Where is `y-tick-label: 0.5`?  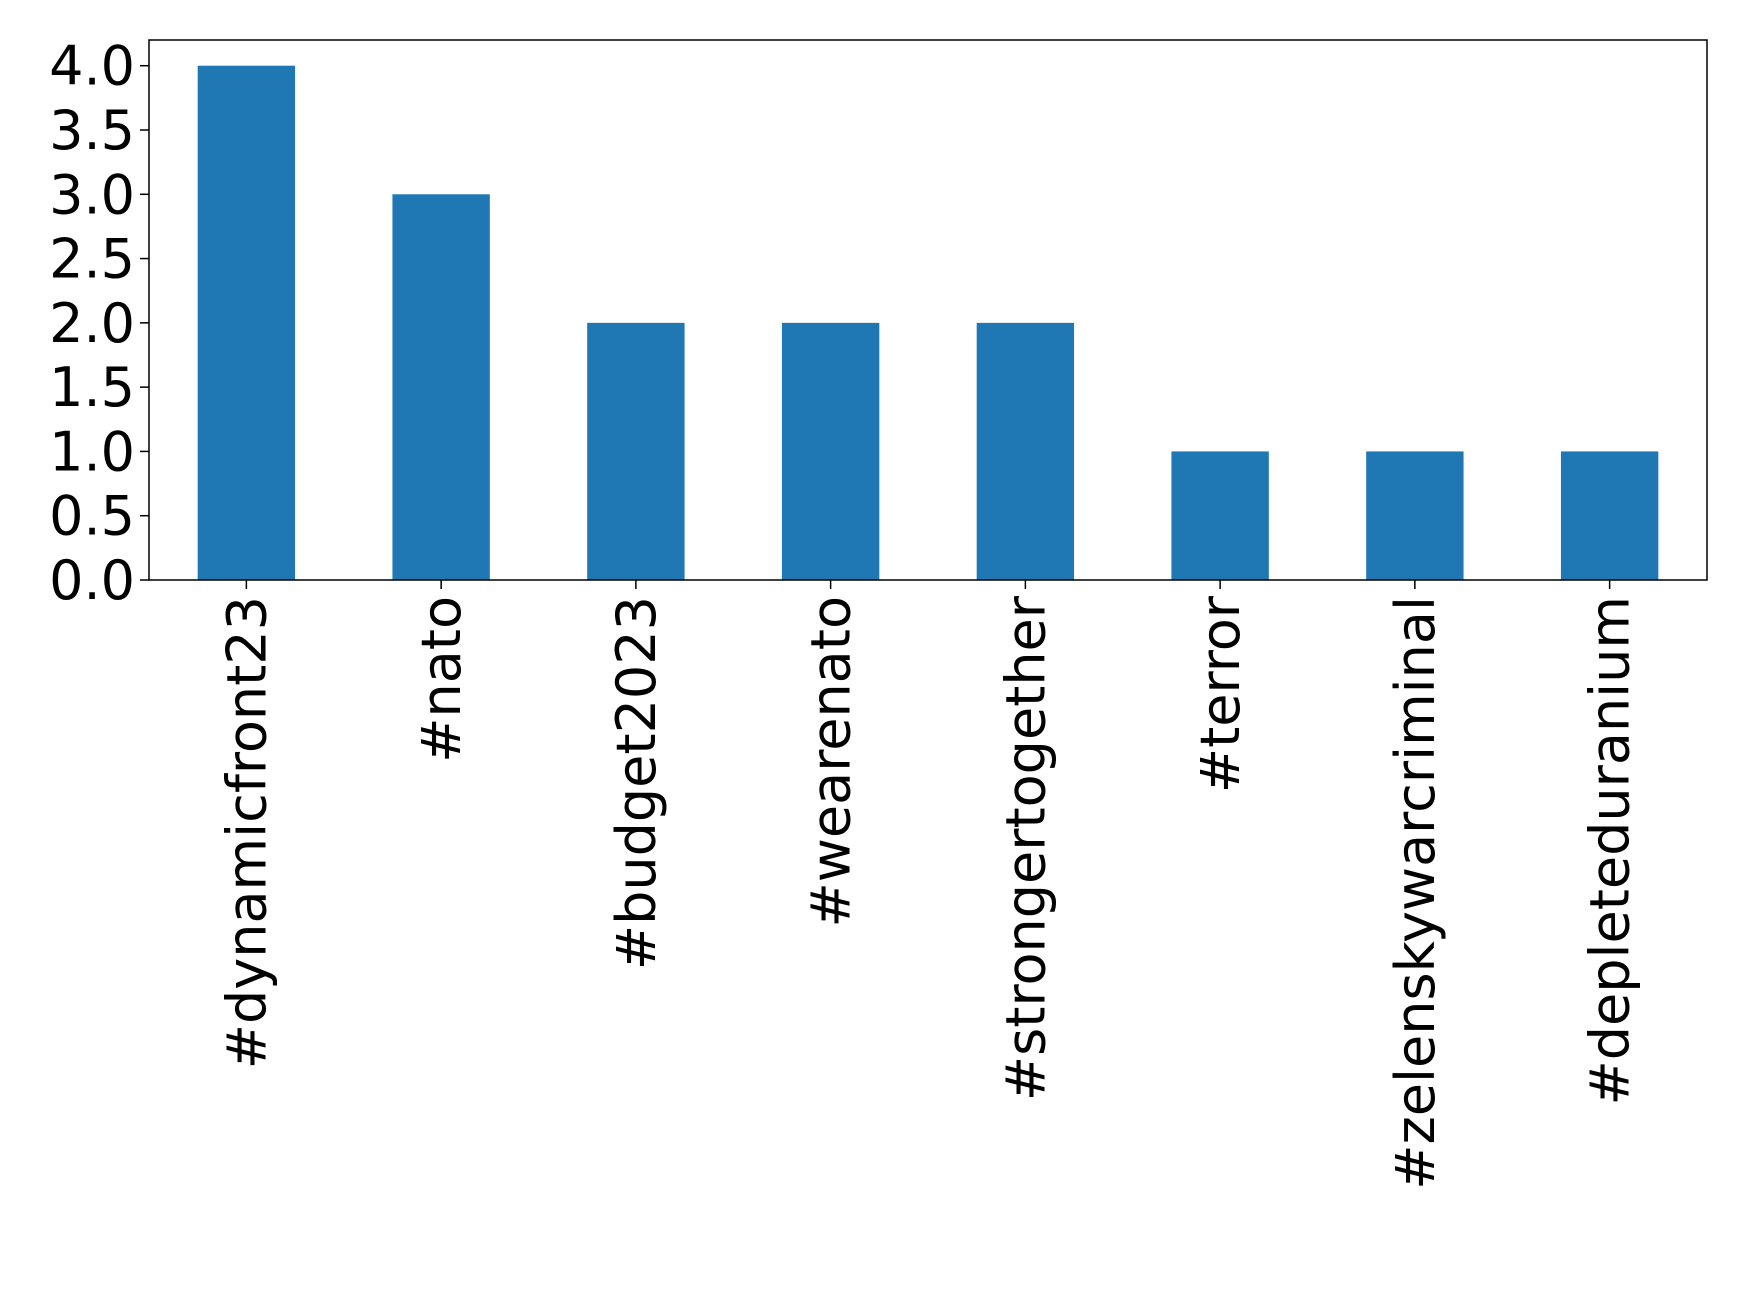
y-tick-label: 0.5 is located at coordinates (92, 516).